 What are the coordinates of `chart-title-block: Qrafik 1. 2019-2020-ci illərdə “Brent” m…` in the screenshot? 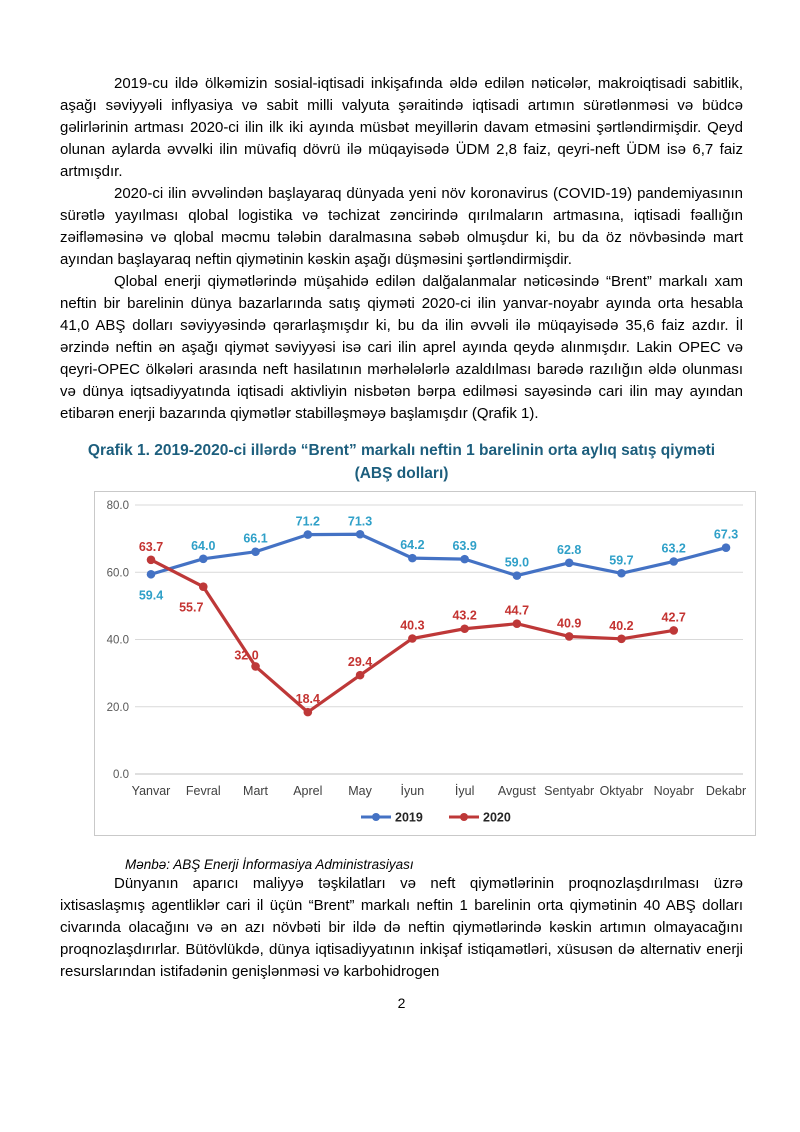 It's located at (401, 462).